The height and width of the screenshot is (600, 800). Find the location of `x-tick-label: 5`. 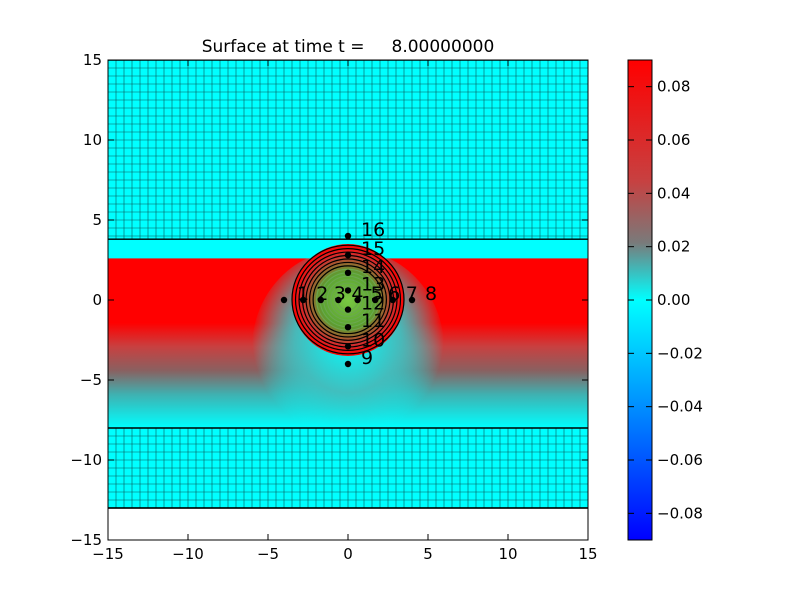

x-tick-label: 5 is located at coordinates (428, 554).